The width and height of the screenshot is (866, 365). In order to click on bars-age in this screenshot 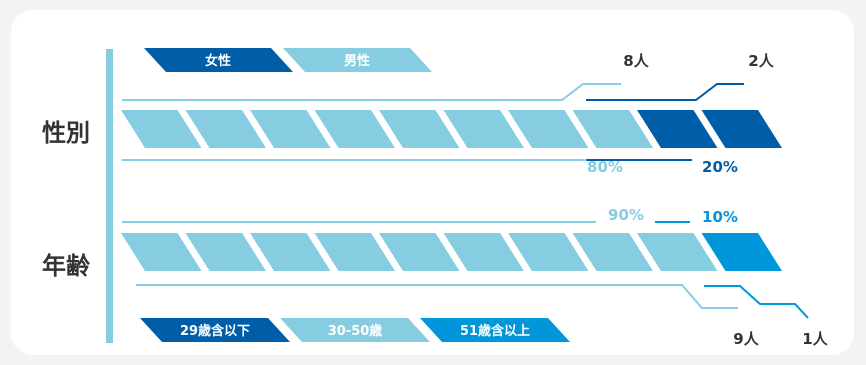, I will do `click(451, 252)`.